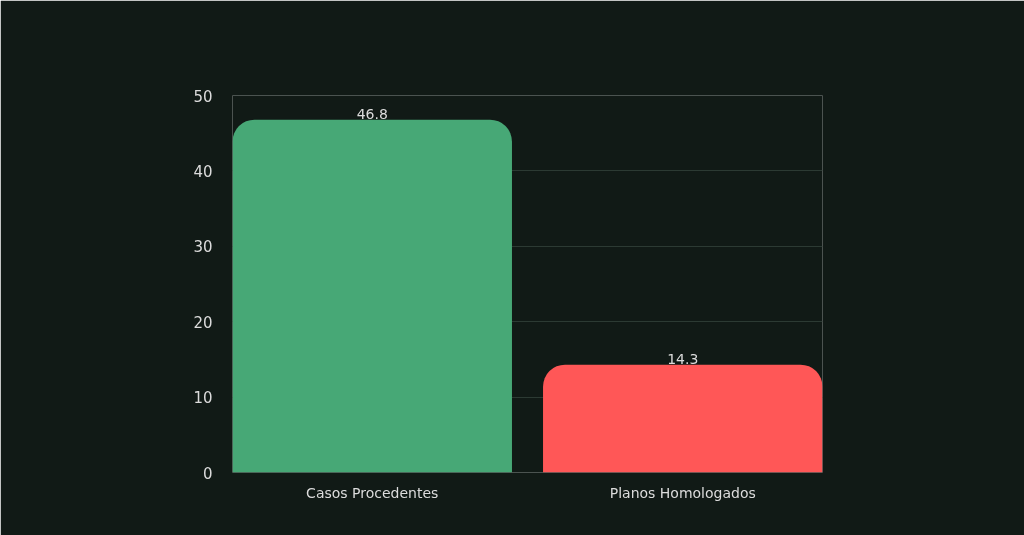  Describe the element at coordinates (207, 473) in the screenshot. I see `y-tick-label: 0` at that location.